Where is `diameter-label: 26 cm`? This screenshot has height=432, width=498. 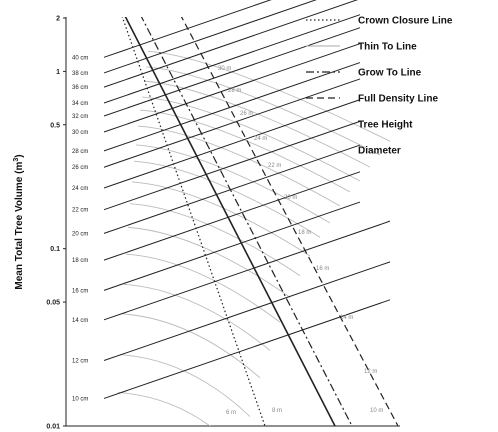 diameter-label: 26 cm is located at coordinates (80, 168).